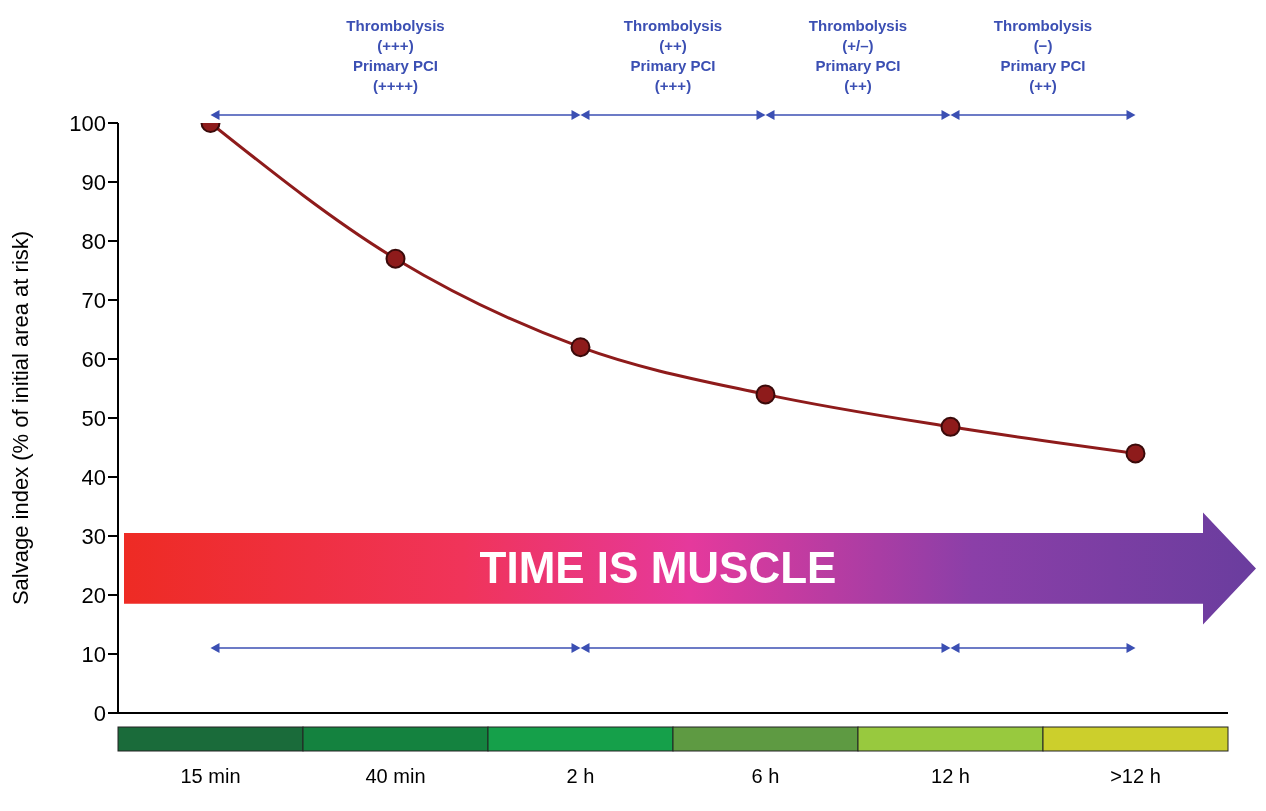 Image resolution: width=1266 pixels, height=811 pixels. What do you see at coordinates (1135, 776) in the screenshot?
I see `x-tick-label: >12 h` at bounding box center [1135, 776].